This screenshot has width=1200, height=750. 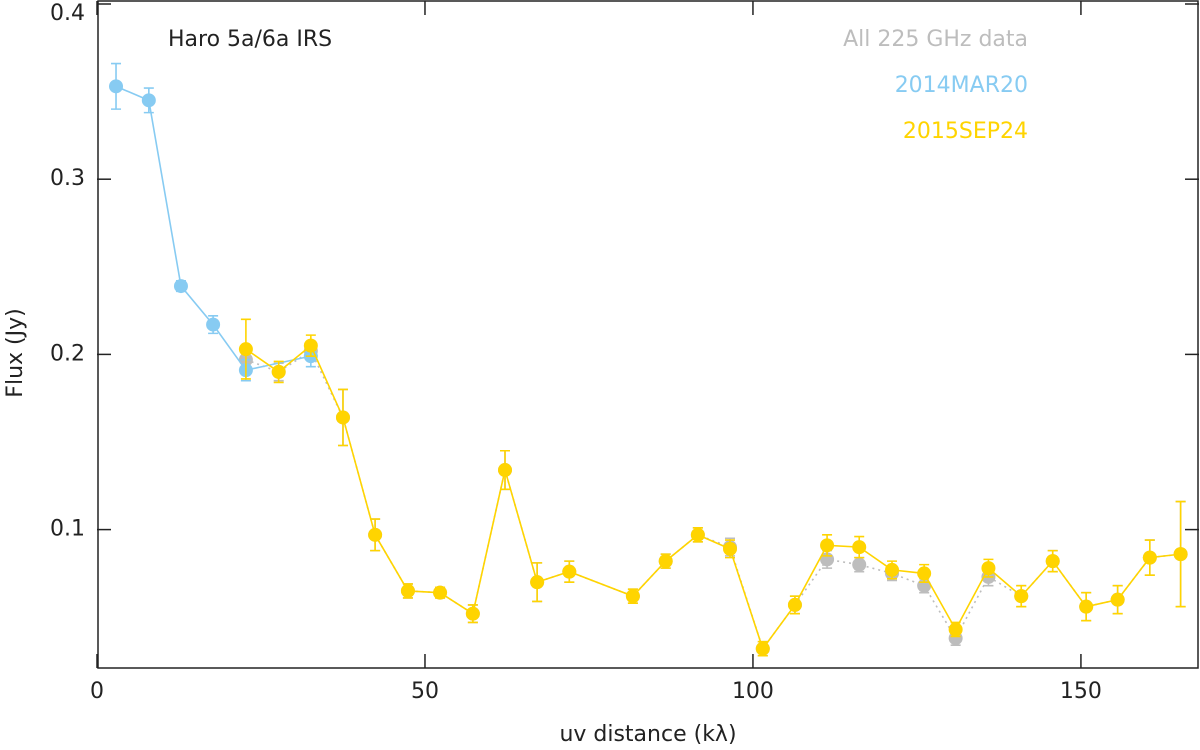 What do you see at coordinates (965, 131) in the screenshot?
I see `legend-entry: 2015SEP24` at bounding box center [965, 131].